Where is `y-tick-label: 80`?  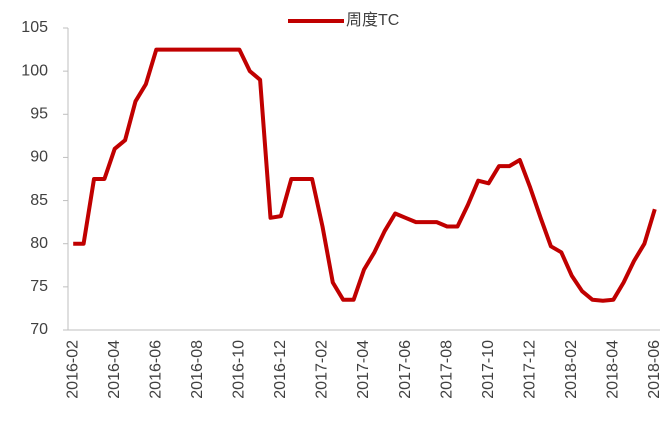 y-tick-label: 80 is located at coordinates (39, 243).